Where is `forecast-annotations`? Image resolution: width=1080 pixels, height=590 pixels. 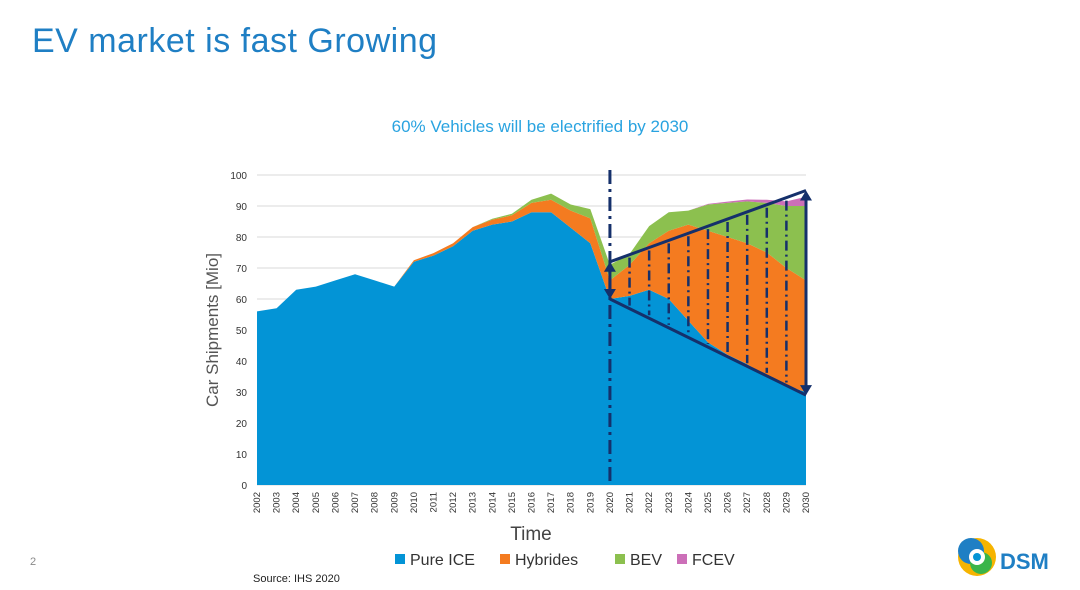
forecast-annotations is located at coordinates (707, 327).